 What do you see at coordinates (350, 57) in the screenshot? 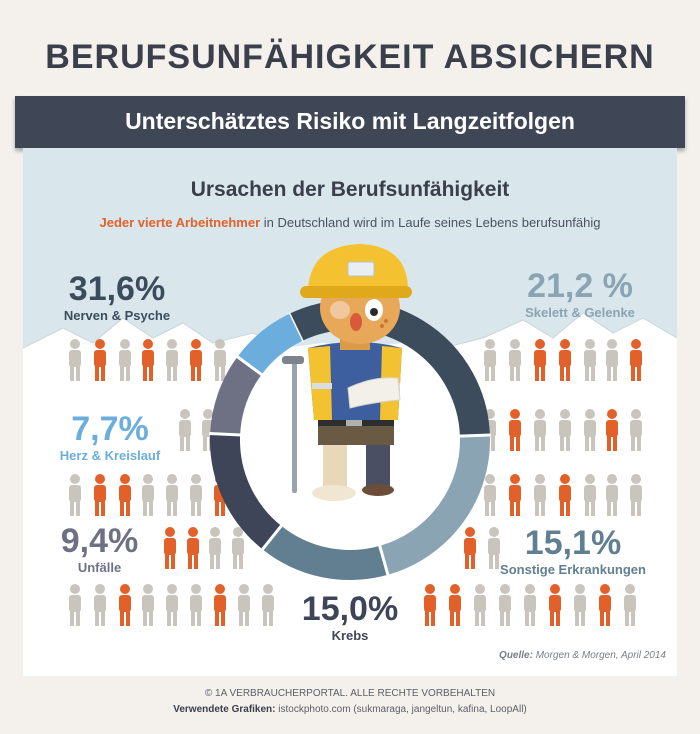
I see `page-title: BERUFSUNFÄHIGKEIT ABSICHERN` at bounding box center [350, 57].